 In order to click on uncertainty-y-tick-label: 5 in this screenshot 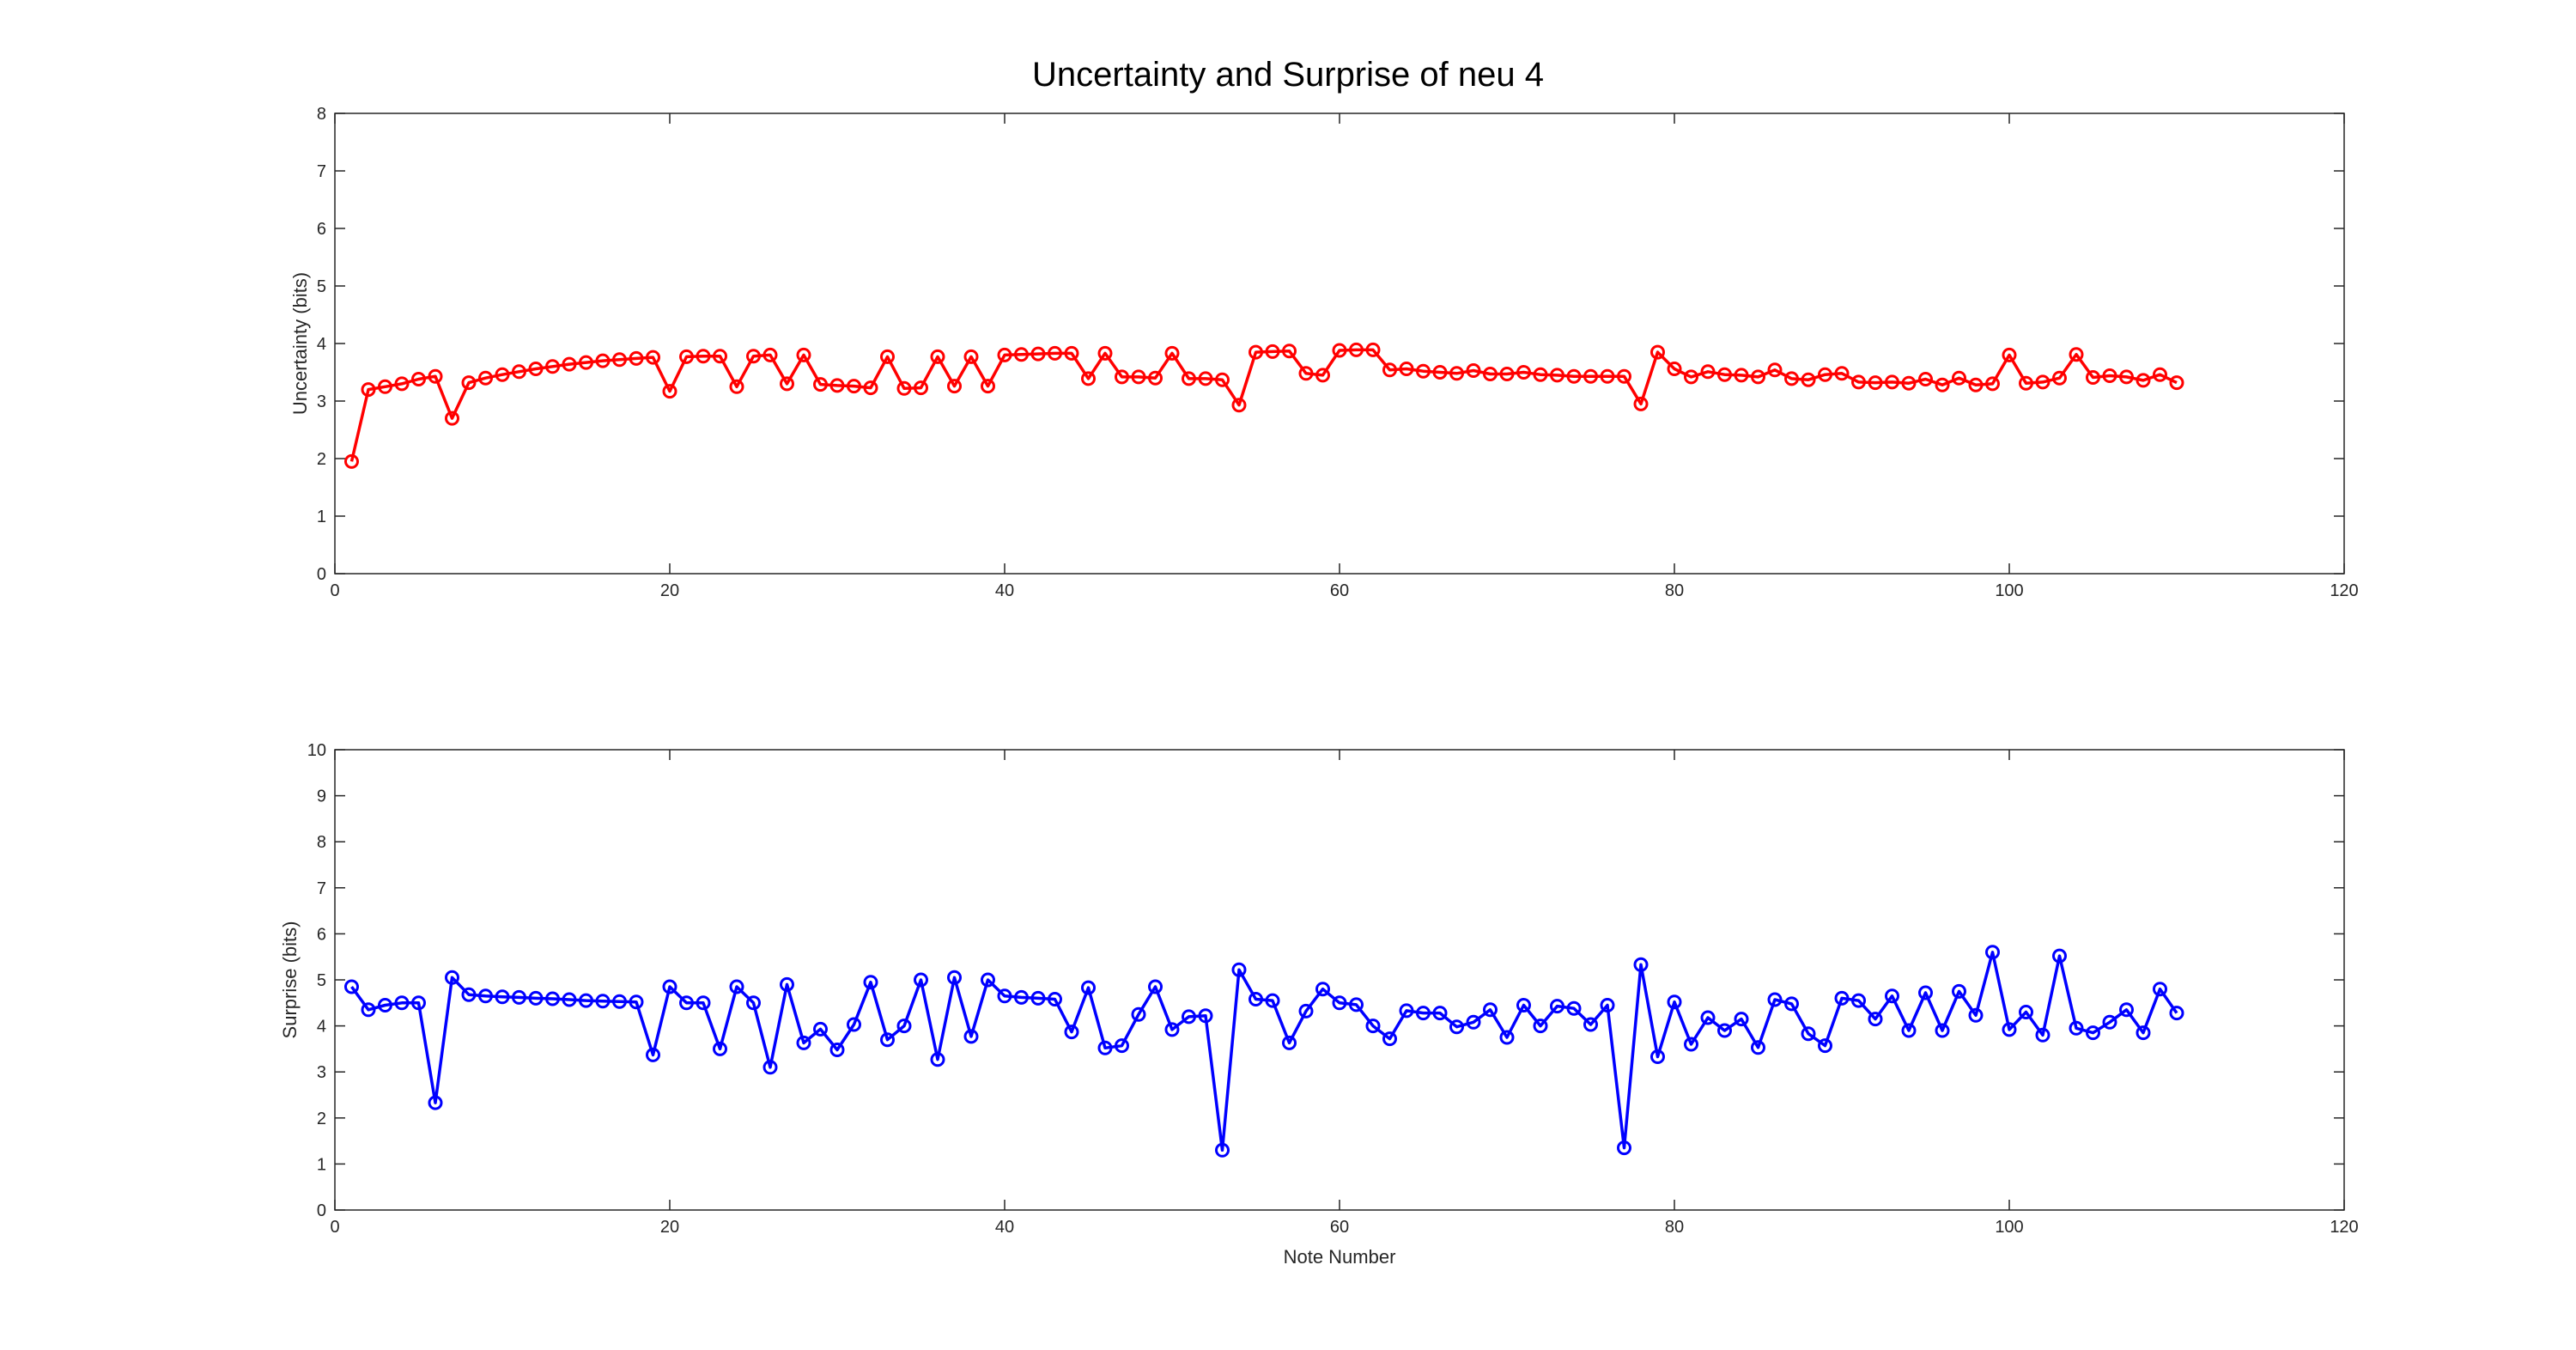, I will do `click(322, 286)`.